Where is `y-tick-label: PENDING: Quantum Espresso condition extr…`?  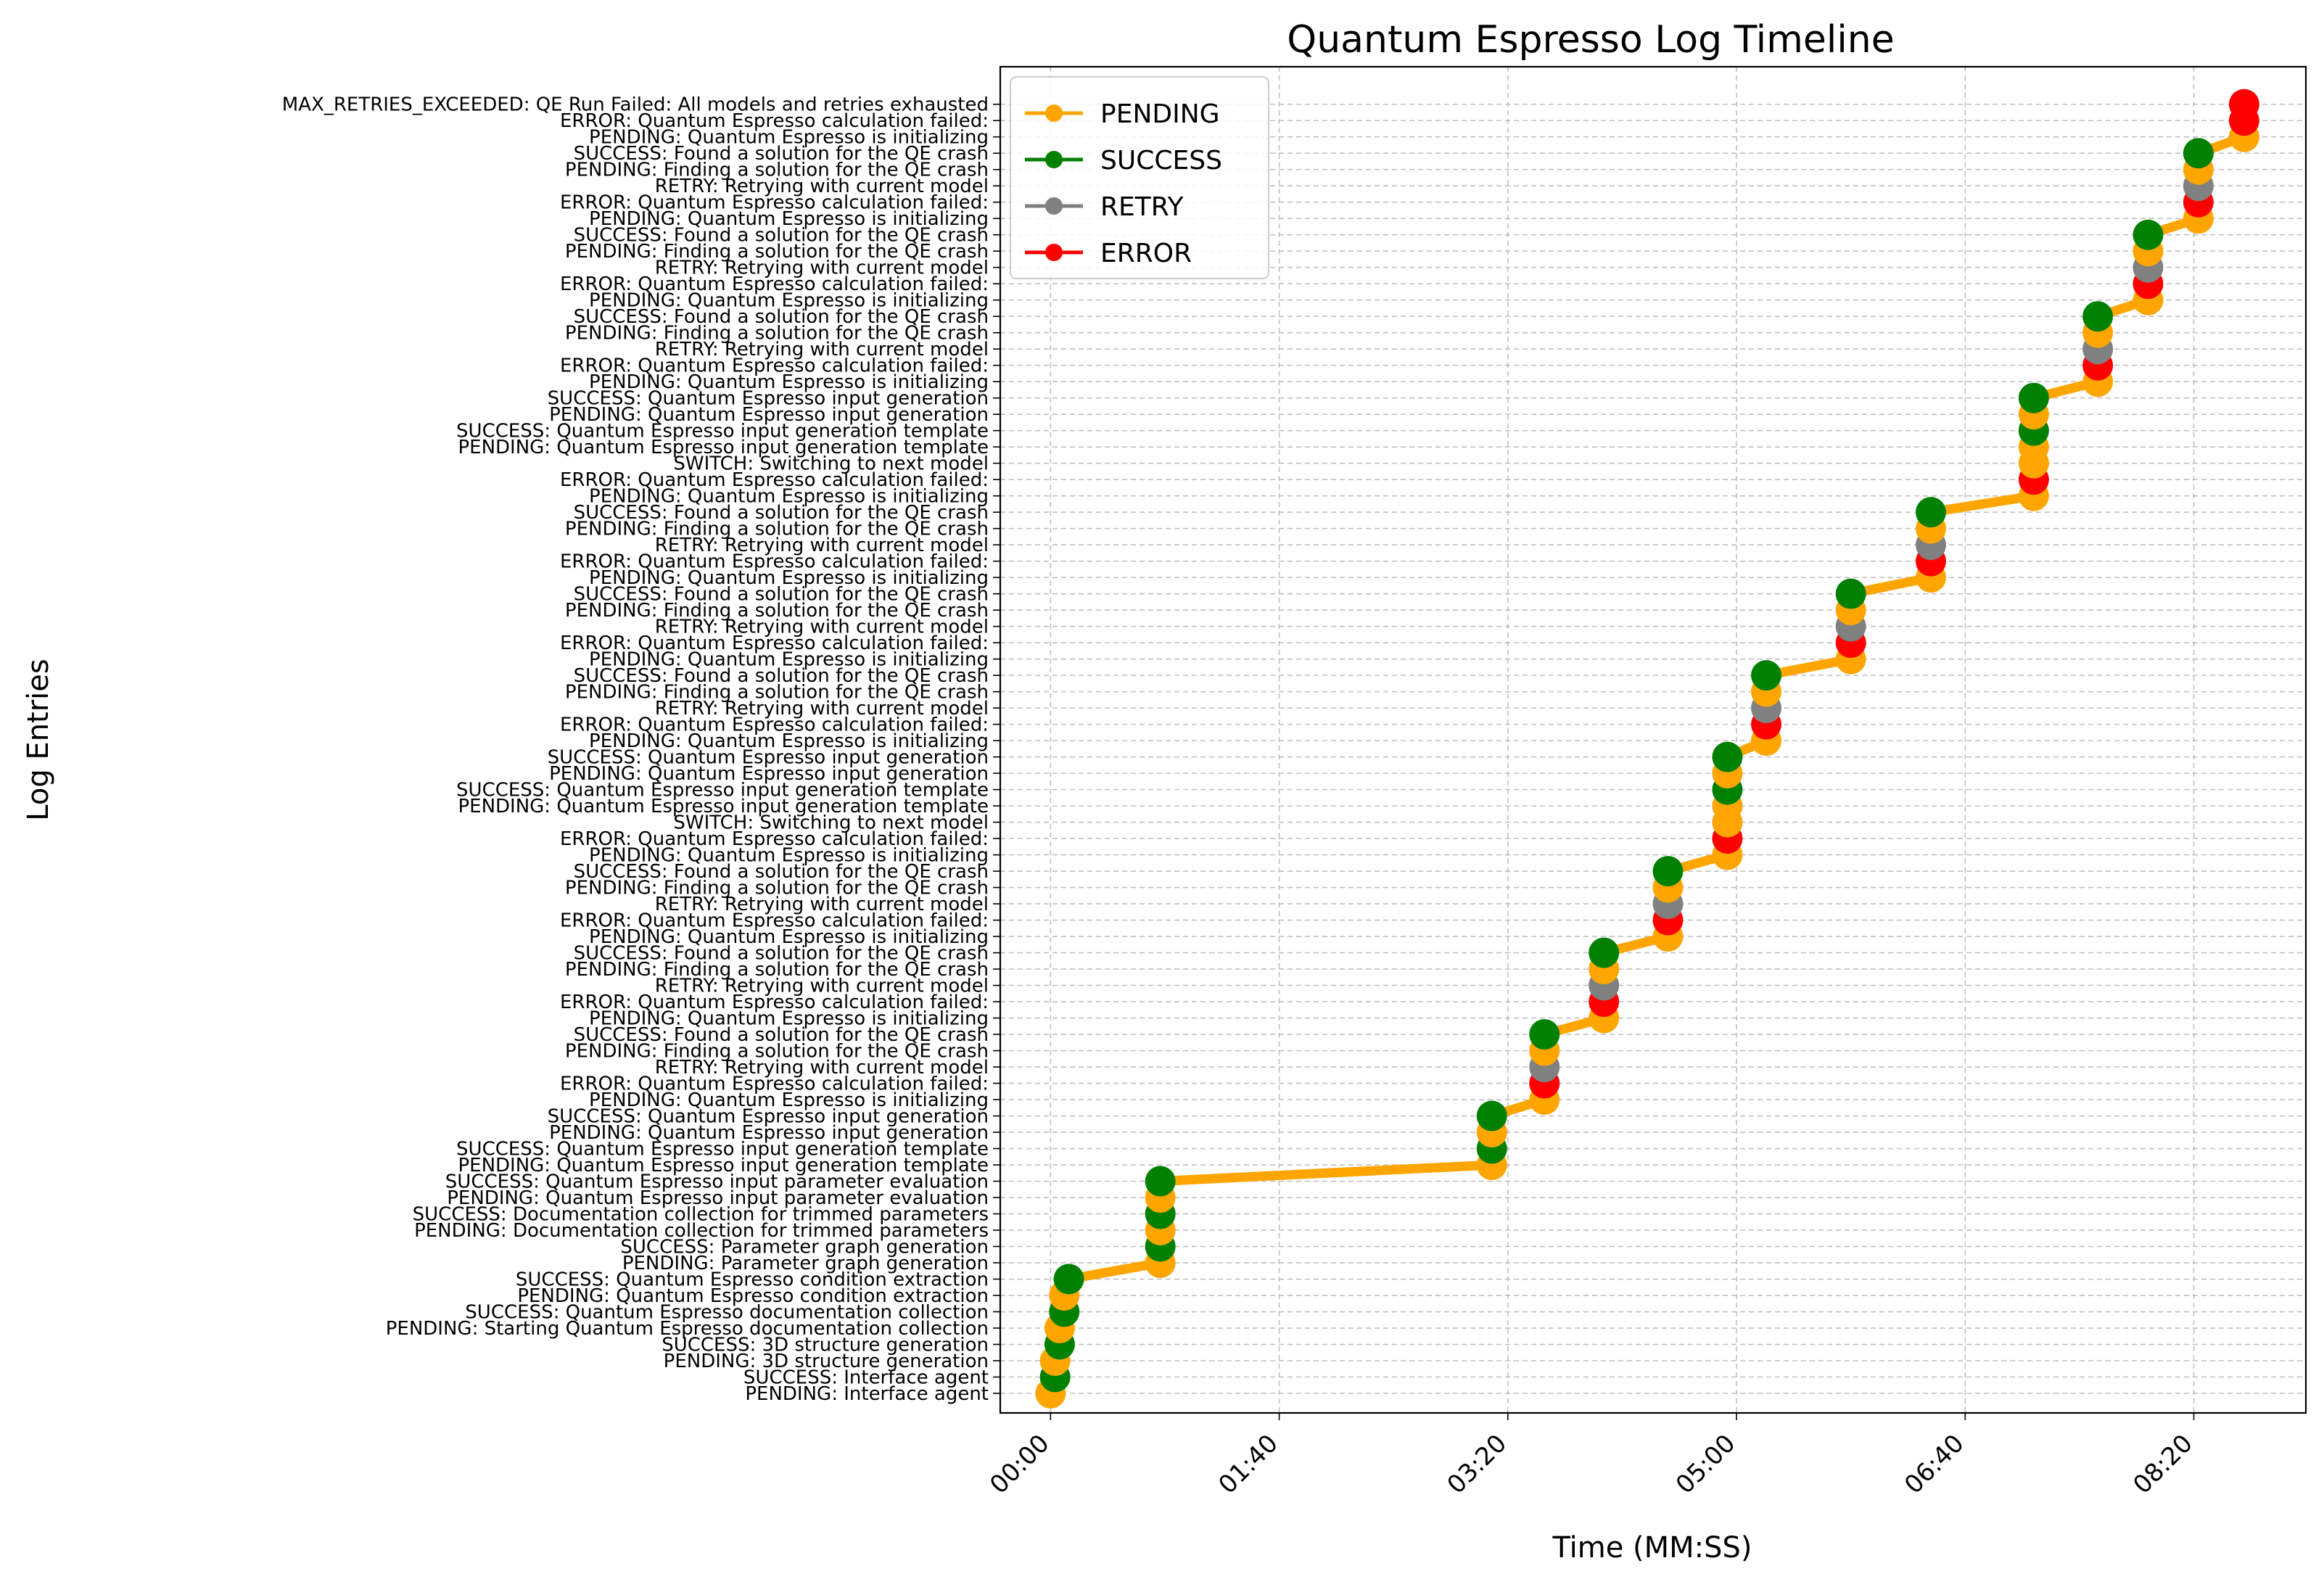
y-tick-label: PENDING: Quantum Espresso condition extr… is located at coordinates (753, 1296).